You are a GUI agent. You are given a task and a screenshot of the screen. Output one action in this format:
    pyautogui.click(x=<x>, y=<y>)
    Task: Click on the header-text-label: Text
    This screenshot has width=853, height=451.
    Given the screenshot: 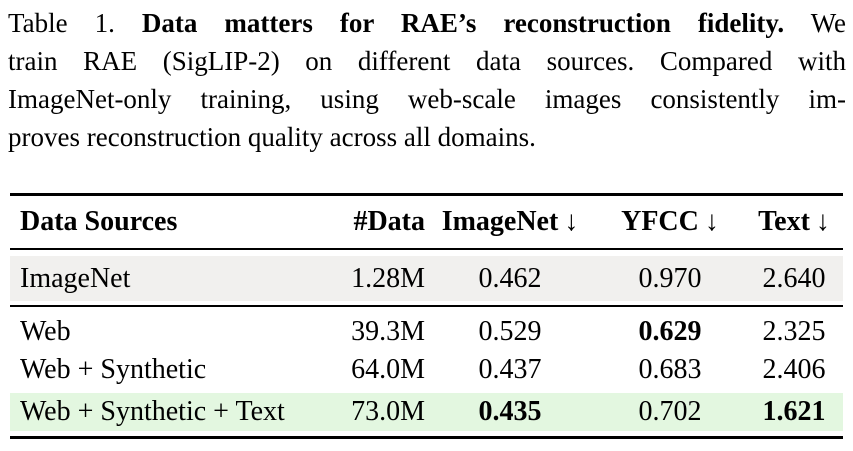 What is the action you would take?
    pyautogui.click(x=784, y=221)
    